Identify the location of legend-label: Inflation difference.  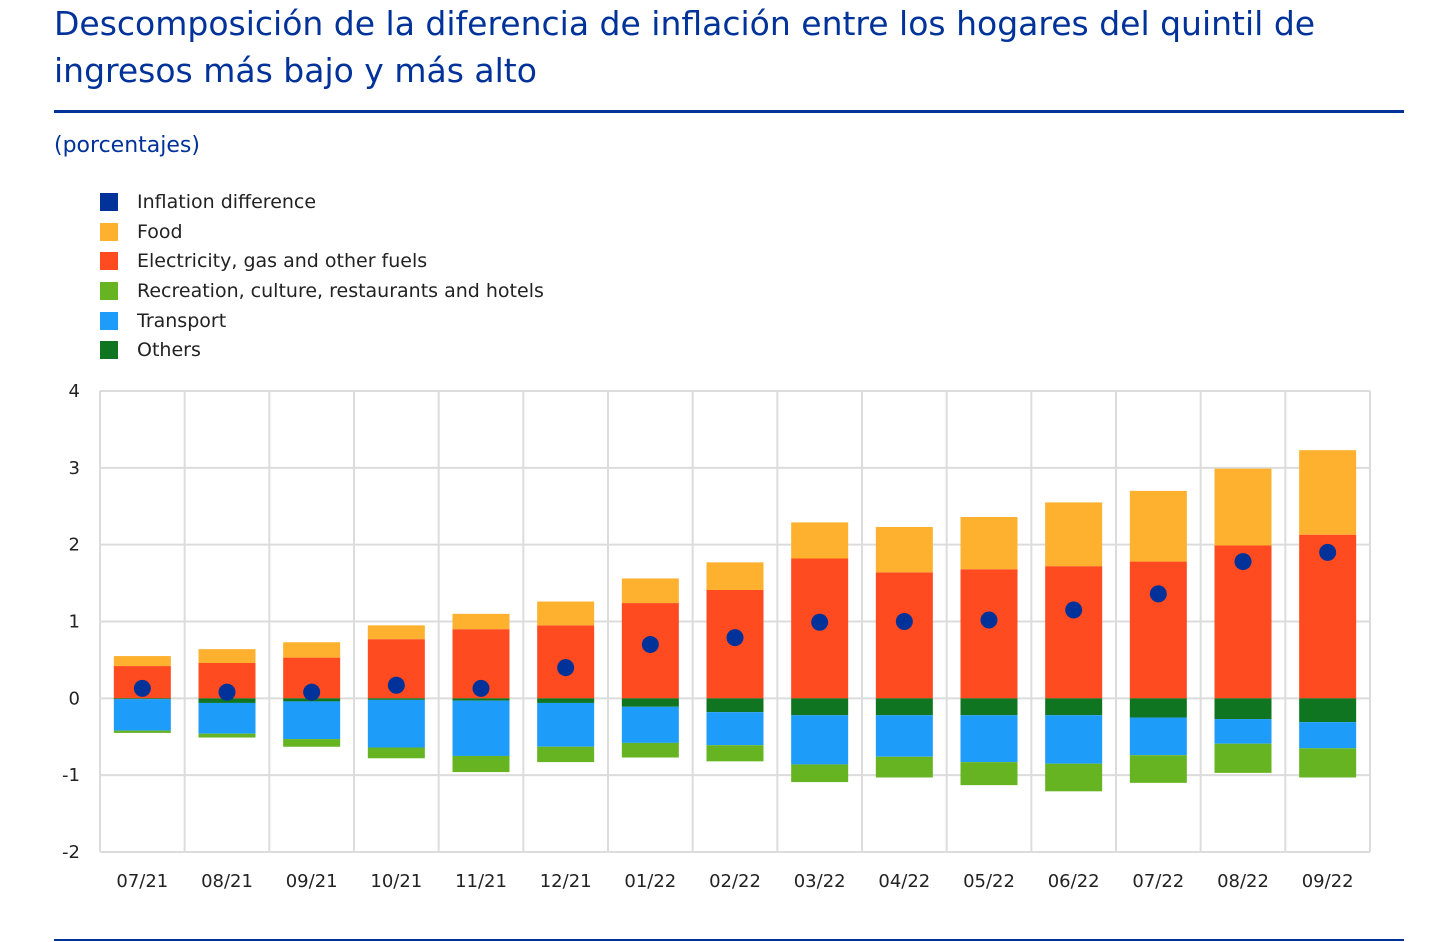
(227, 201).